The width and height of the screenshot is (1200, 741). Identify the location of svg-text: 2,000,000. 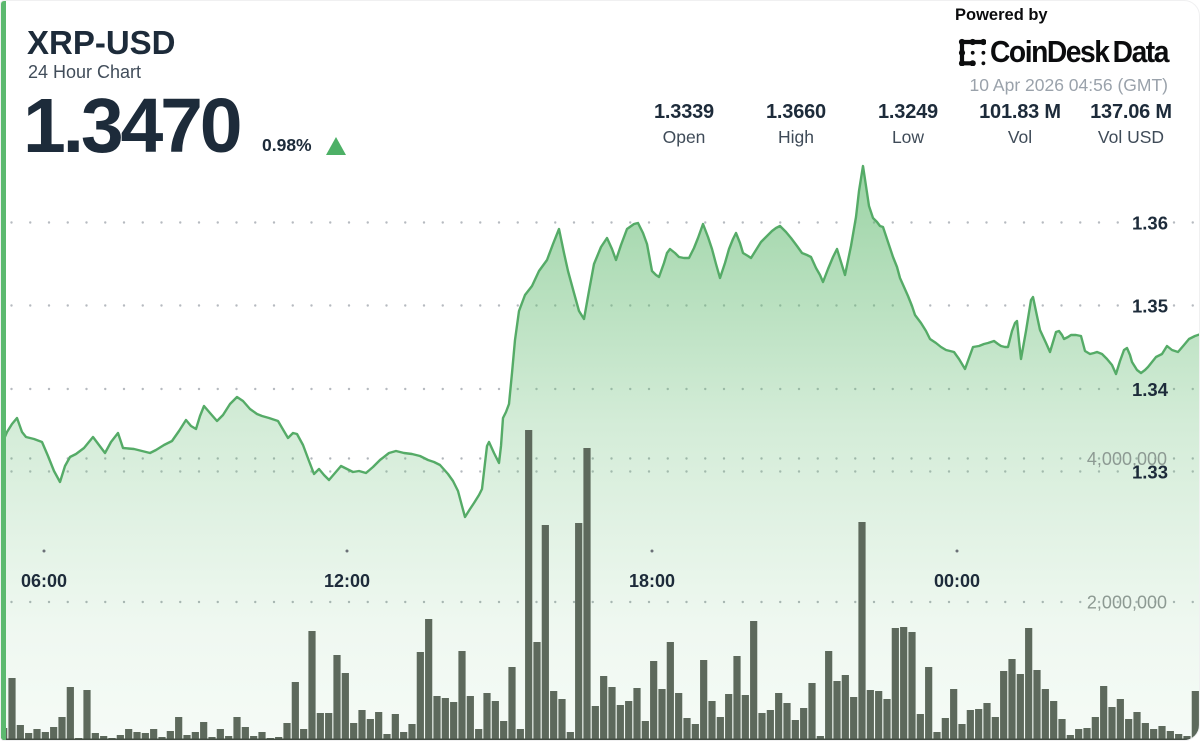
(1127, 603).